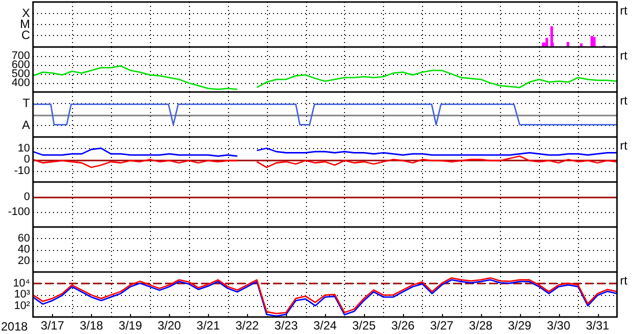 Image resolution: width=633 pixels, height=334 pixels. I want to click on y-tick-label: 40, so click(24, 250).